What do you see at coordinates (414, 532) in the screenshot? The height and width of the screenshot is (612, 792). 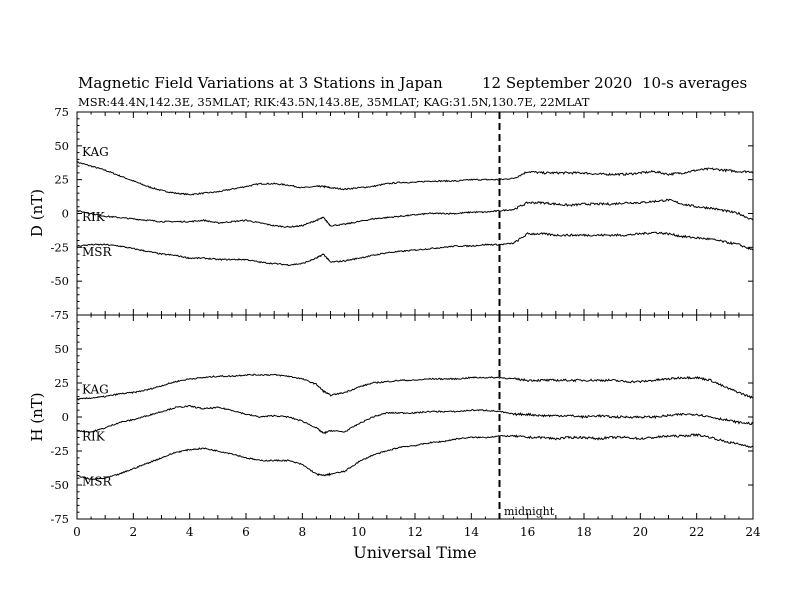 I see `xtick-label: 12` at bounding box center [414, 532].